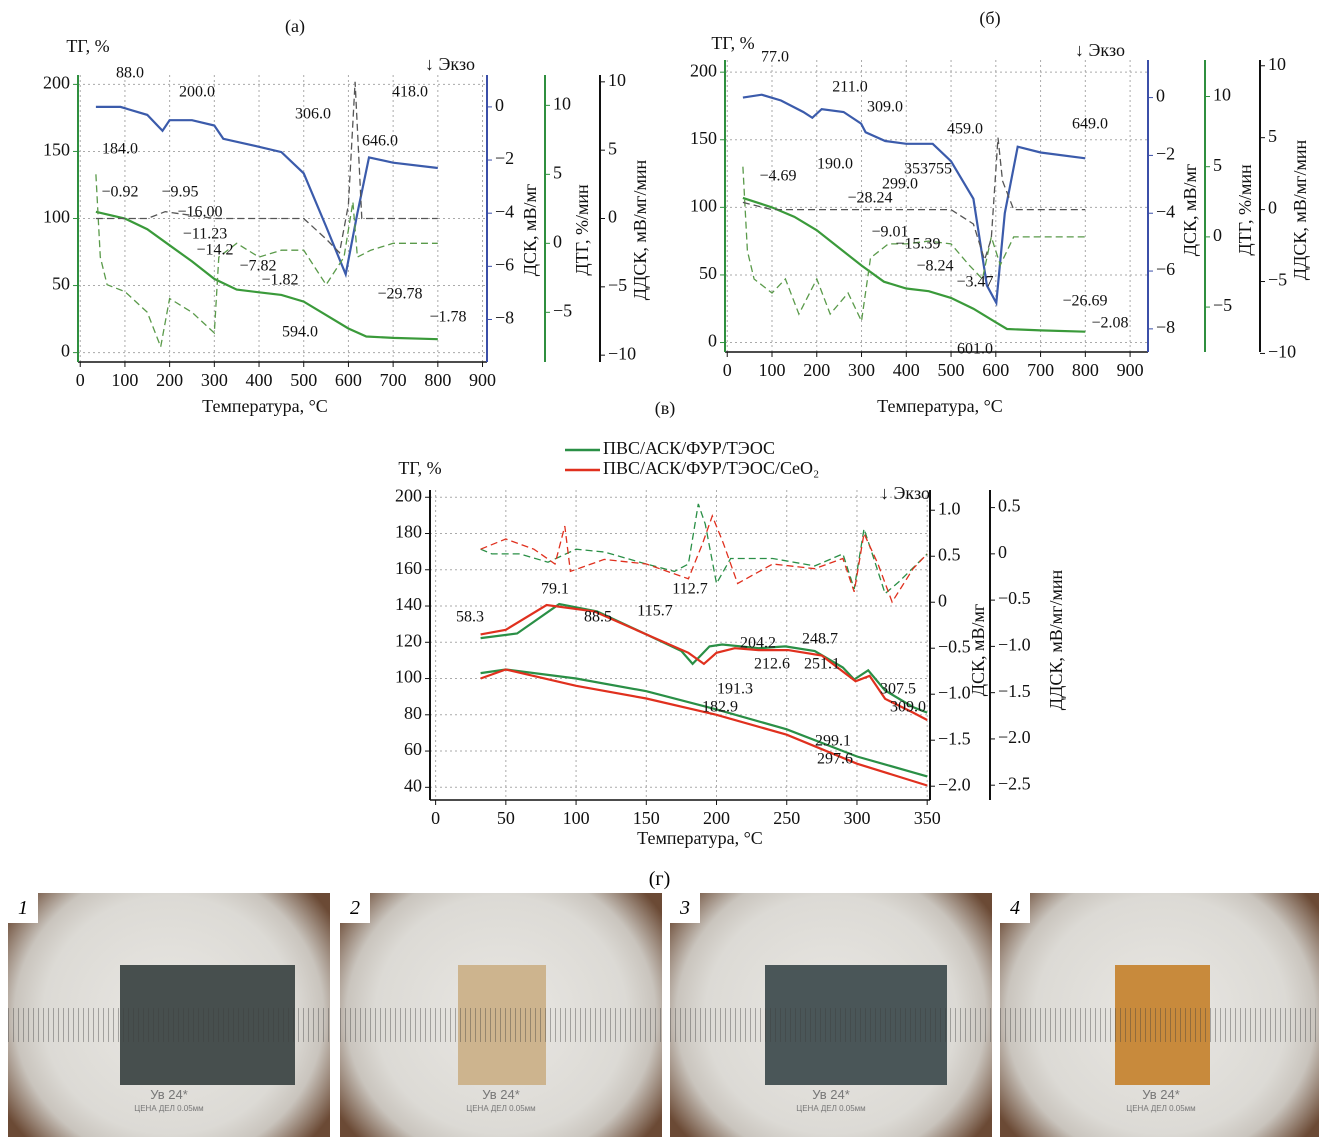  I want to click on annotation: 309.0, so click(885, 107).